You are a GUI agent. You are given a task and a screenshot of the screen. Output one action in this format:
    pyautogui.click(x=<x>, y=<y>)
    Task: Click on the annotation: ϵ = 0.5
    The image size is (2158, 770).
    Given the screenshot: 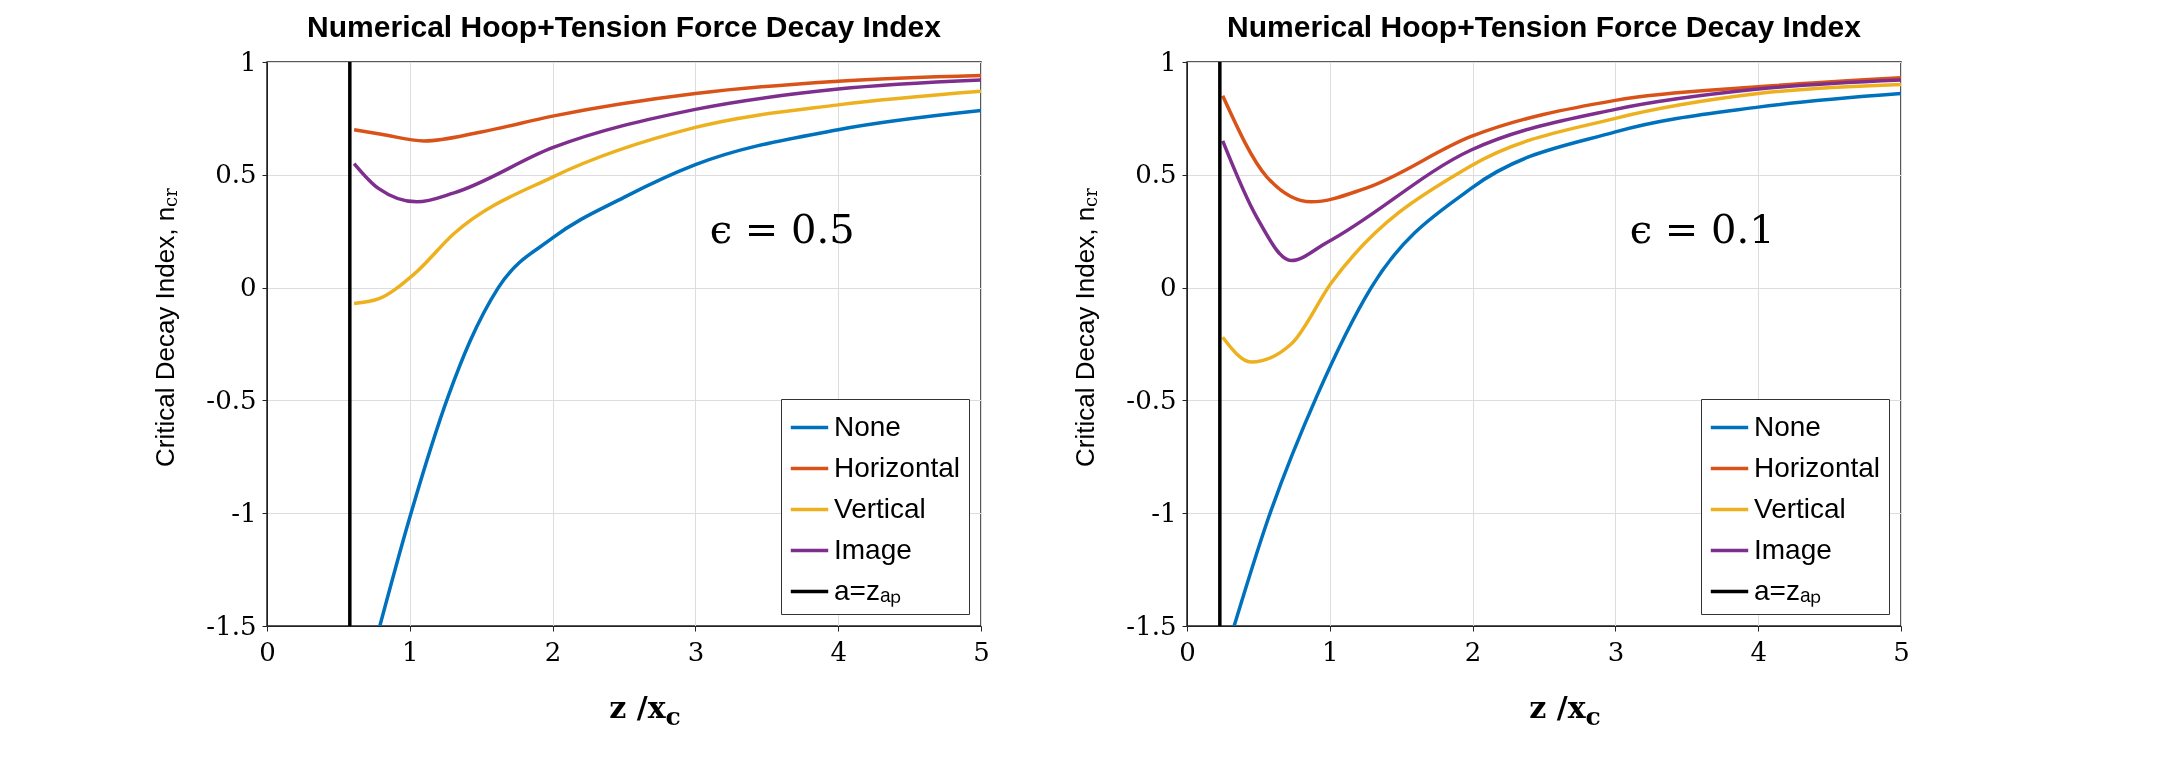 What is the action you would take?
    pyautogui.click(x=782, y=229)
    